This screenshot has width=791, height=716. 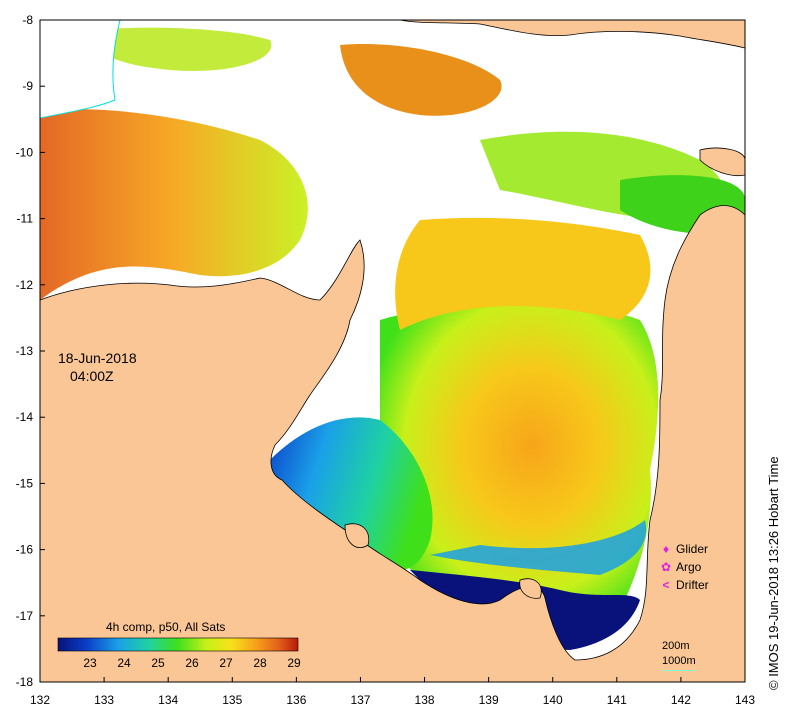 I want to click on legend-glider: ♦ Glider, so click(x=684, y=549).